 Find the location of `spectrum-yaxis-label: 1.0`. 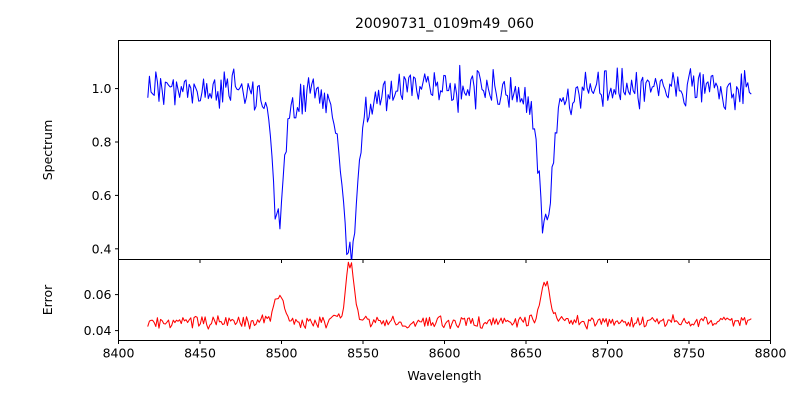

spectrum-yaxis-label: 1.0 is located at coordinates (102, 88).